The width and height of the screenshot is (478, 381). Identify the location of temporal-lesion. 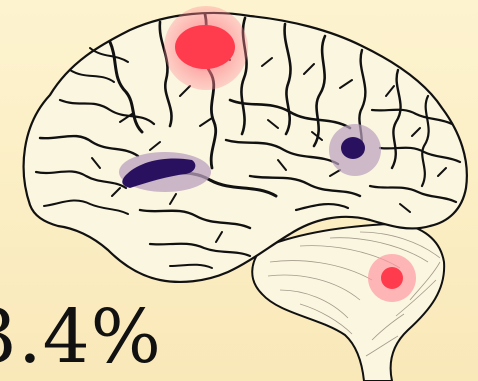
(165, 172).